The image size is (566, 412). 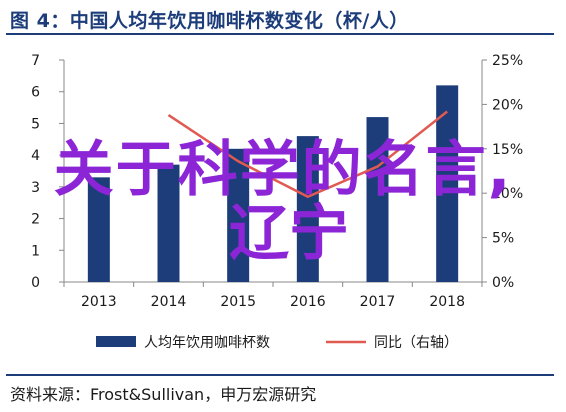 I want to click on left-tick-label: 3, so click(x=35, y=188).